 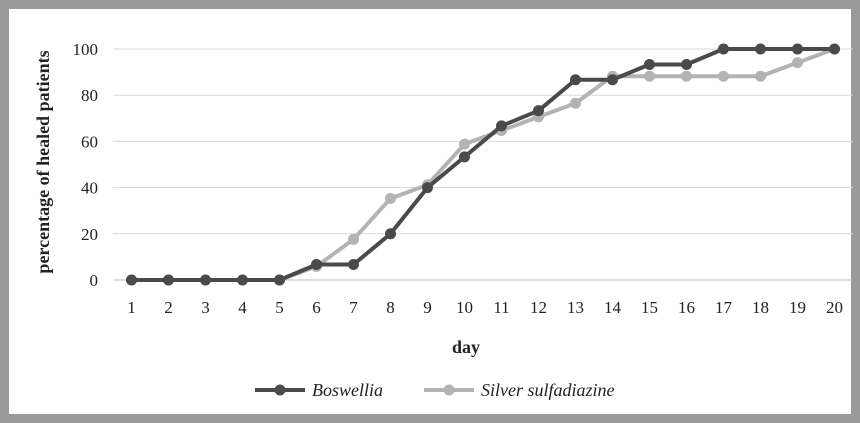 What do you see at coordinates (43, 161) in the screenshot?
I see `y-axis-title: percentage of healed patients` at bounding box center [43, 161].